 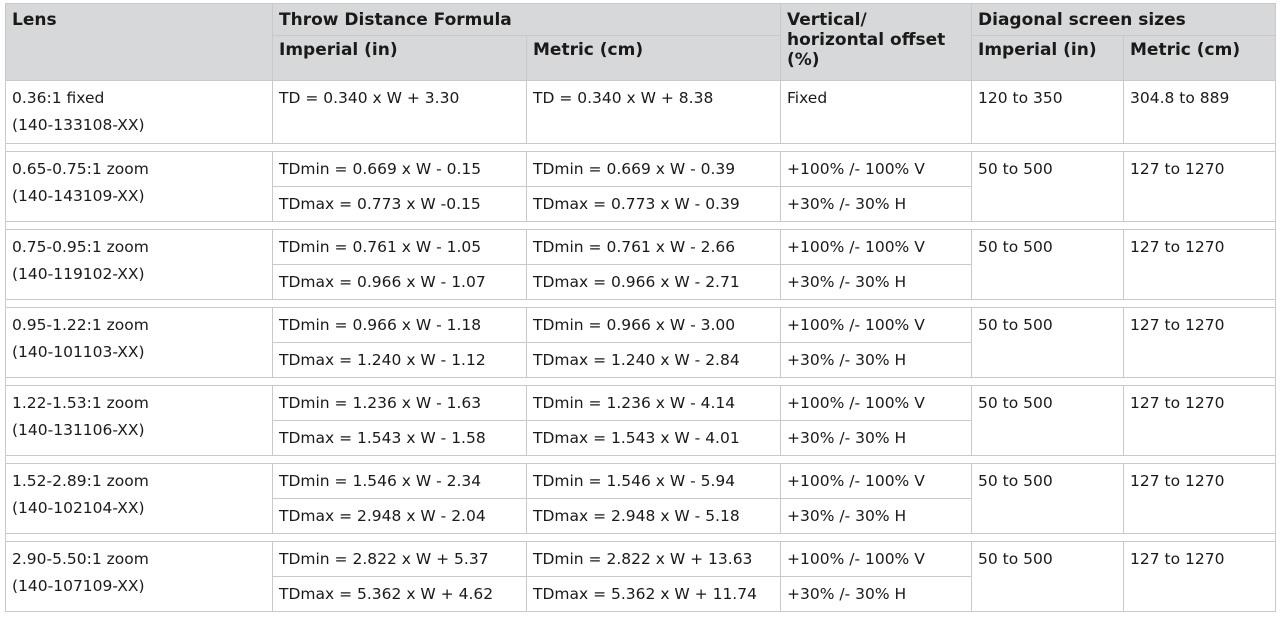 What do you see at coordinates (827, 20) in the screenshot?
I see `header-offset-line1: Vertical/` at bounding box center [827, 20].